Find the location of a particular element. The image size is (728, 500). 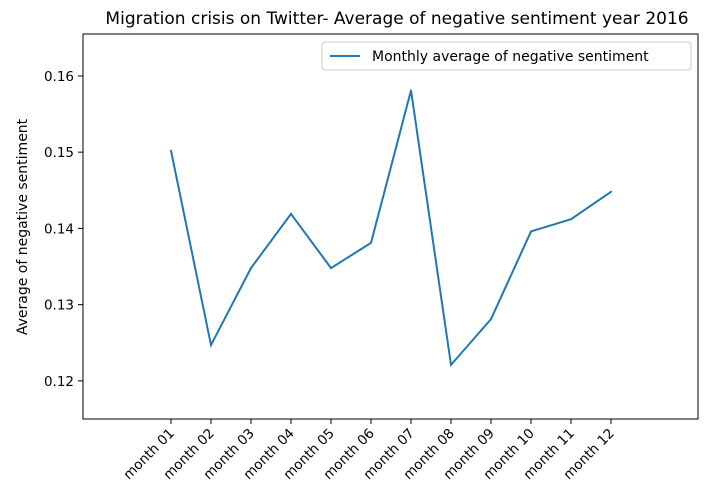

y-axis-label: Average of negative sentiment is located at coordinates (23, 226).